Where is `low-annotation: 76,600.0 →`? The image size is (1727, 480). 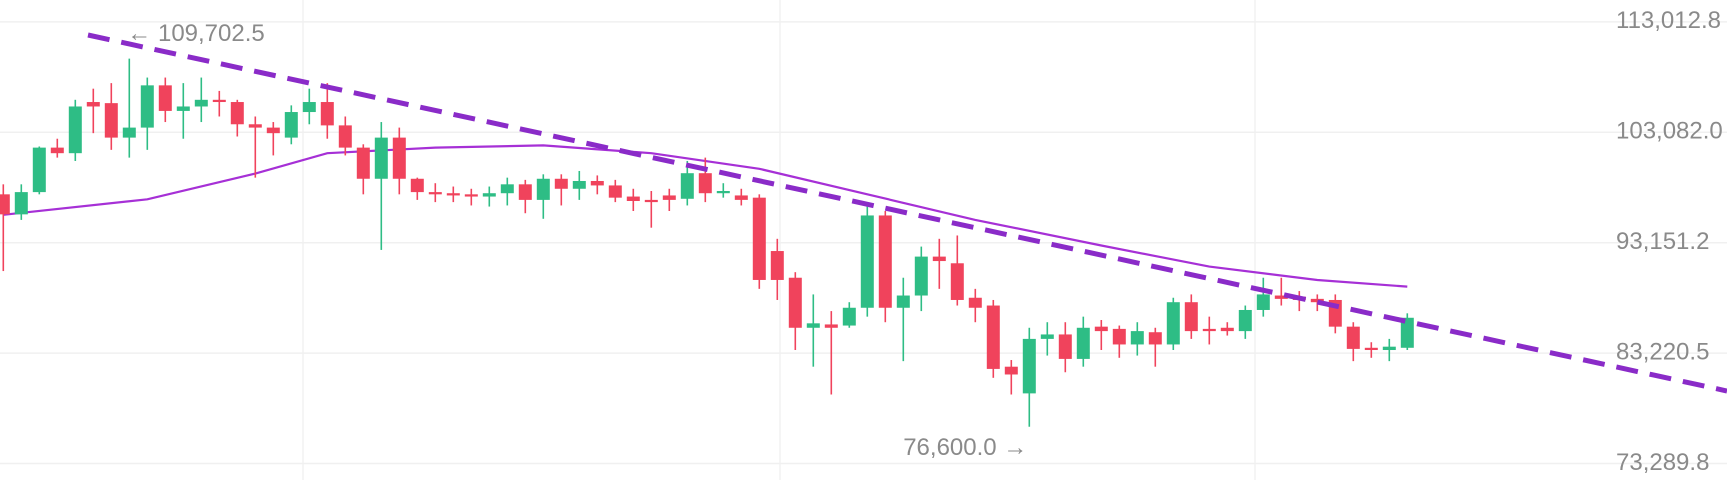 low-annotation: 76,600.0 → is located at coordinates (965, 447).